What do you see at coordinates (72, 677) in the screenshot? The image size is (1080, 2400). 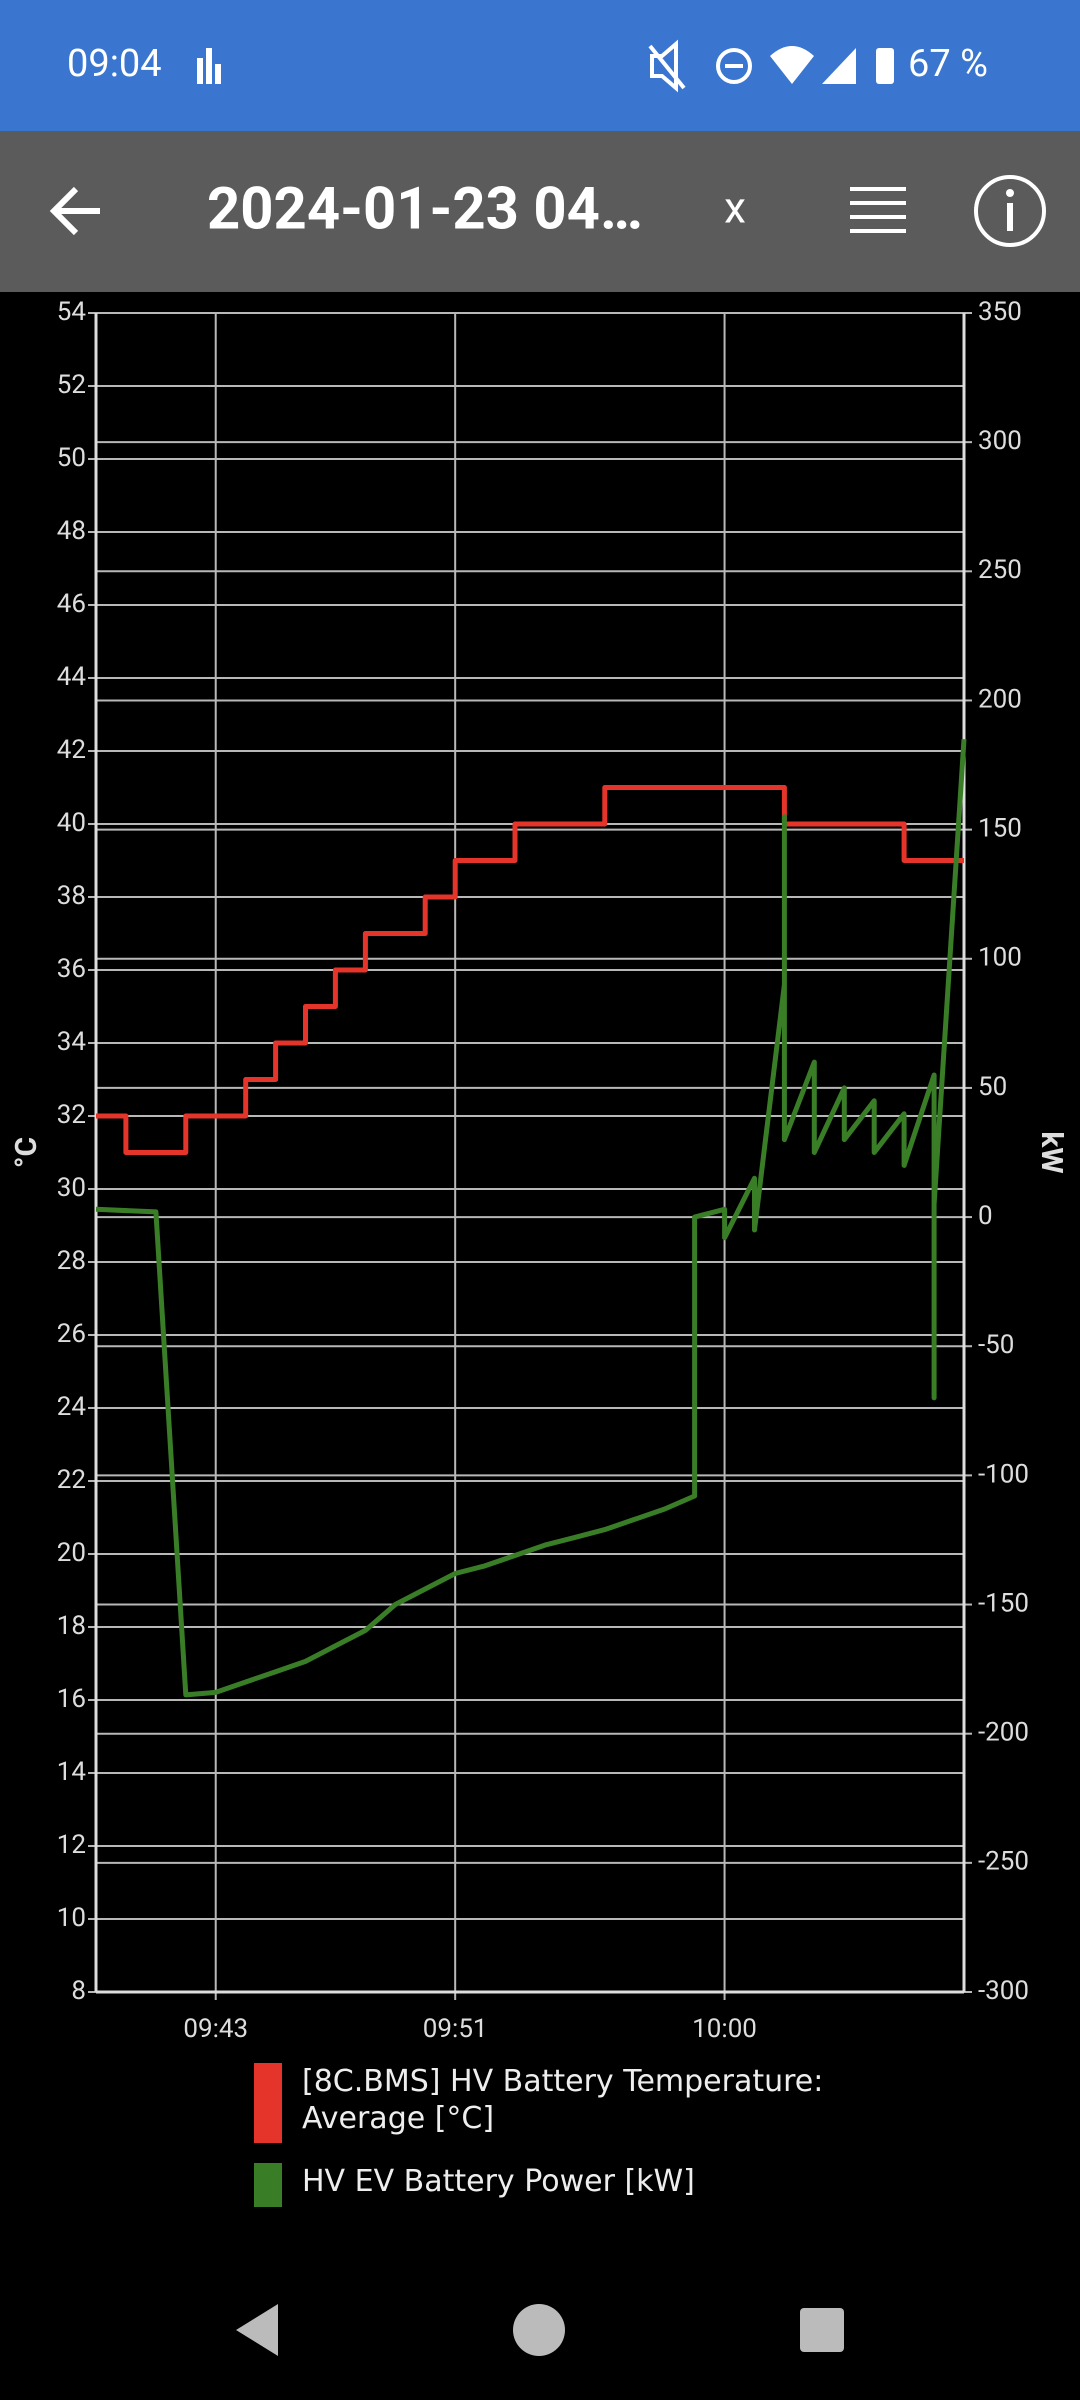 I see `y-tick-label: 44` at bounding box center [72, 677].